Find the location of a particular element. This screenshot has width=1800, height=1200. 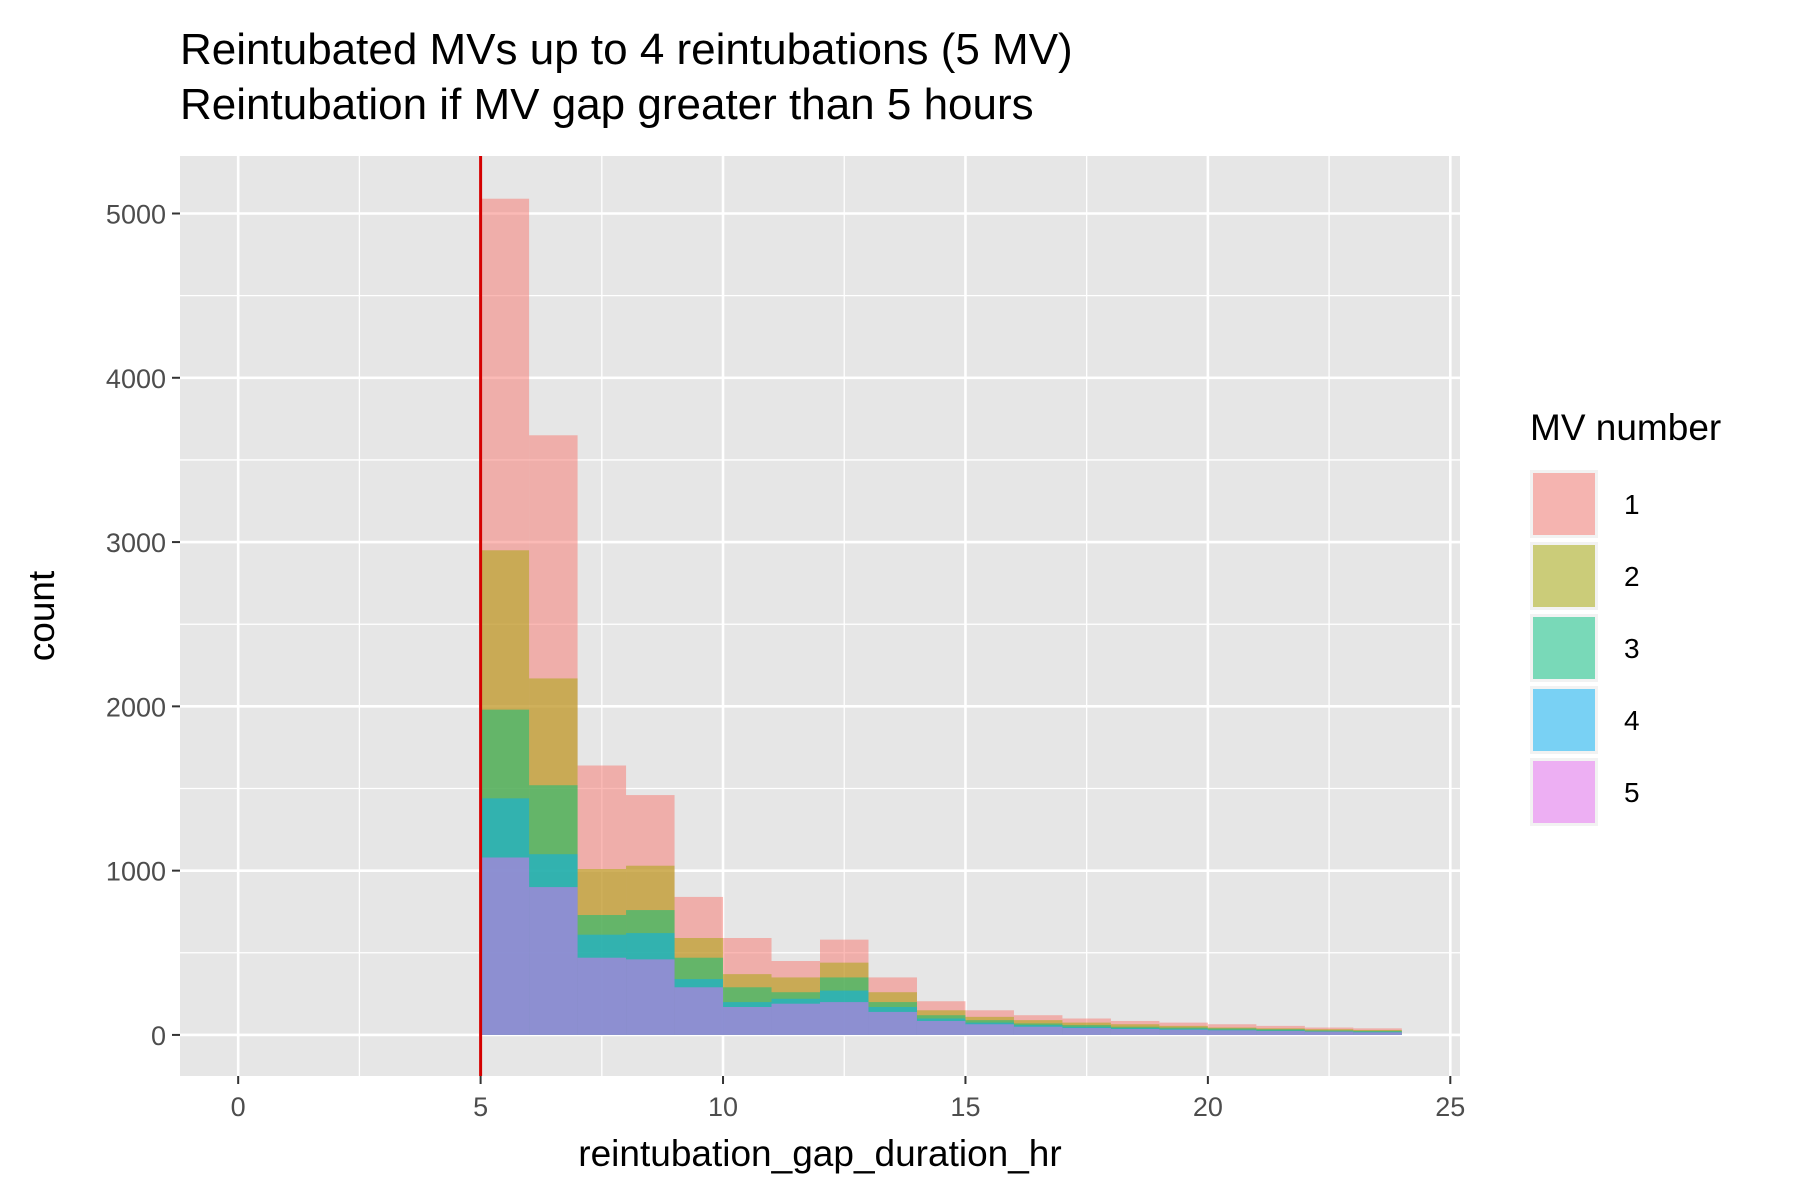

x-tick-label: 10 is located at coordinates (723, 1107).